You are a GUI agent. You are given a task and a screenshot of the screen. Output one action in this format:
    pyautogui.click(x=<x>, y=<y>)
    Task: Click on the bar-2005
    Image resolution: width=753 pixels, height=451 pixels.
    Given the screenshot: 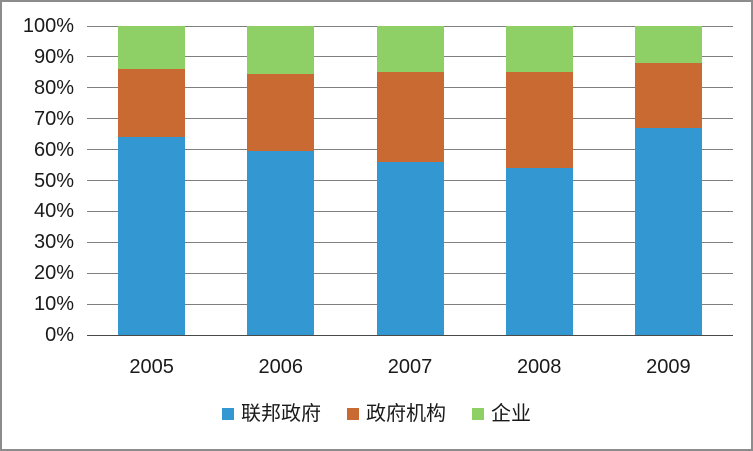 What is the action you would take?
    pyautogui.click(x=152, y=180)
    